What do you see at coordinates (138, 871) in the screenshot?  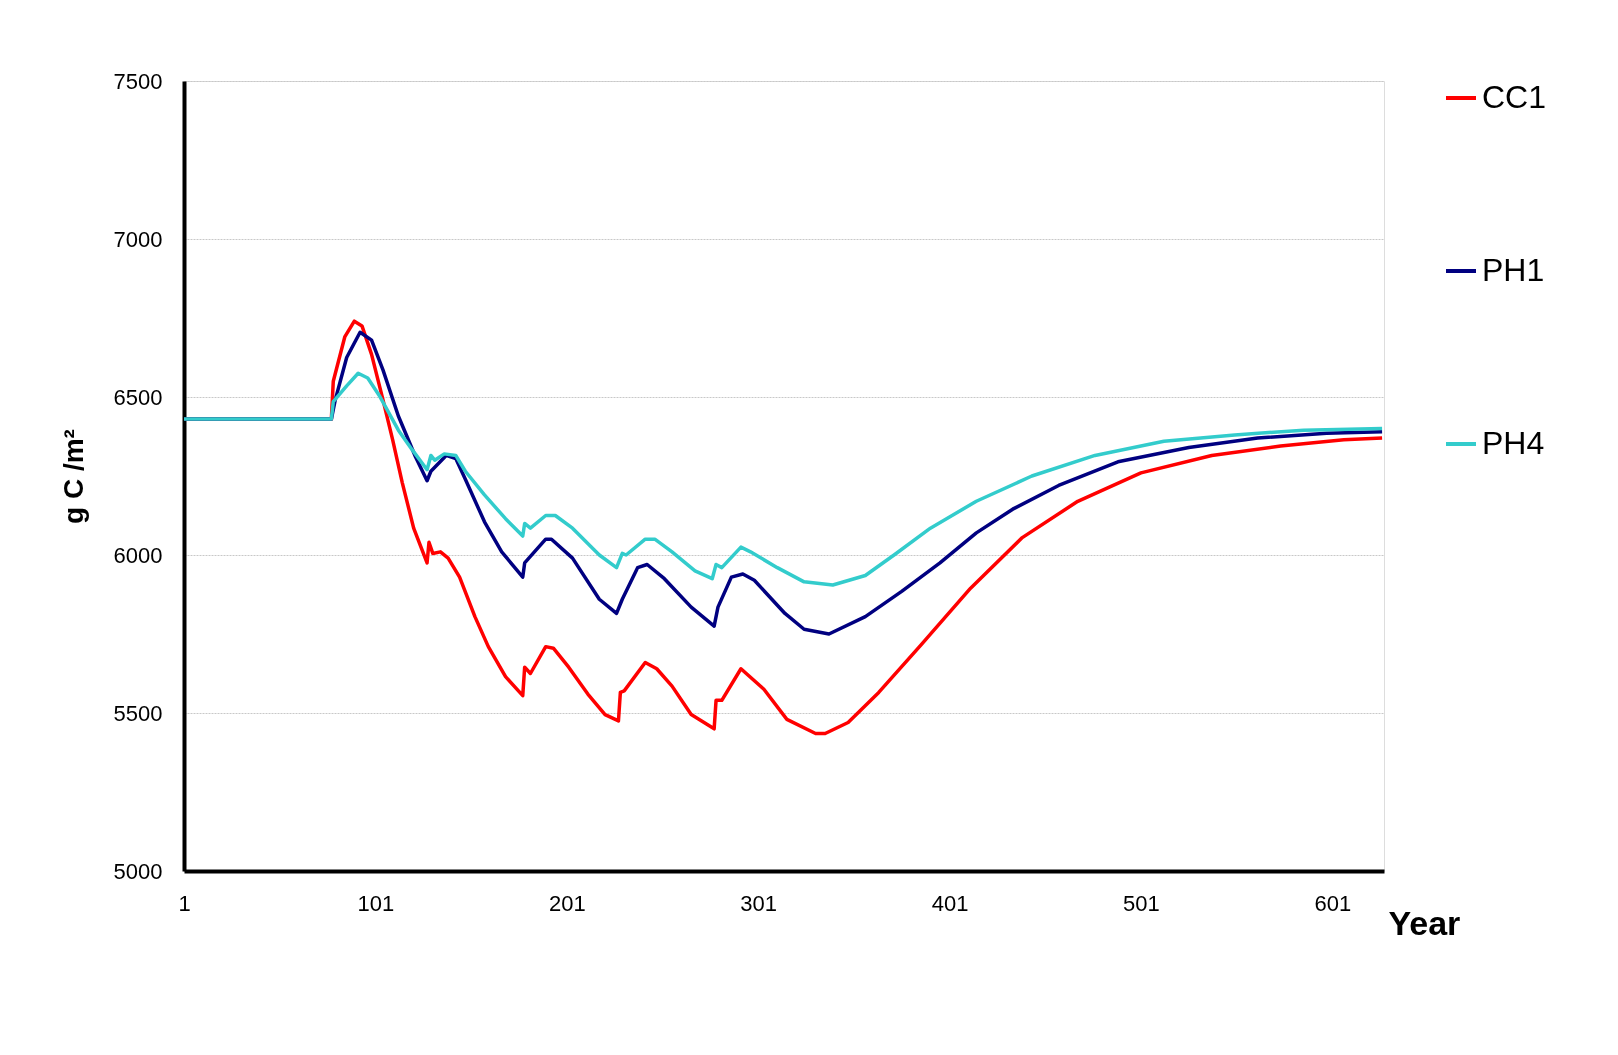 I see `y-tick-label: 5000` at bounding box center [138, 871].